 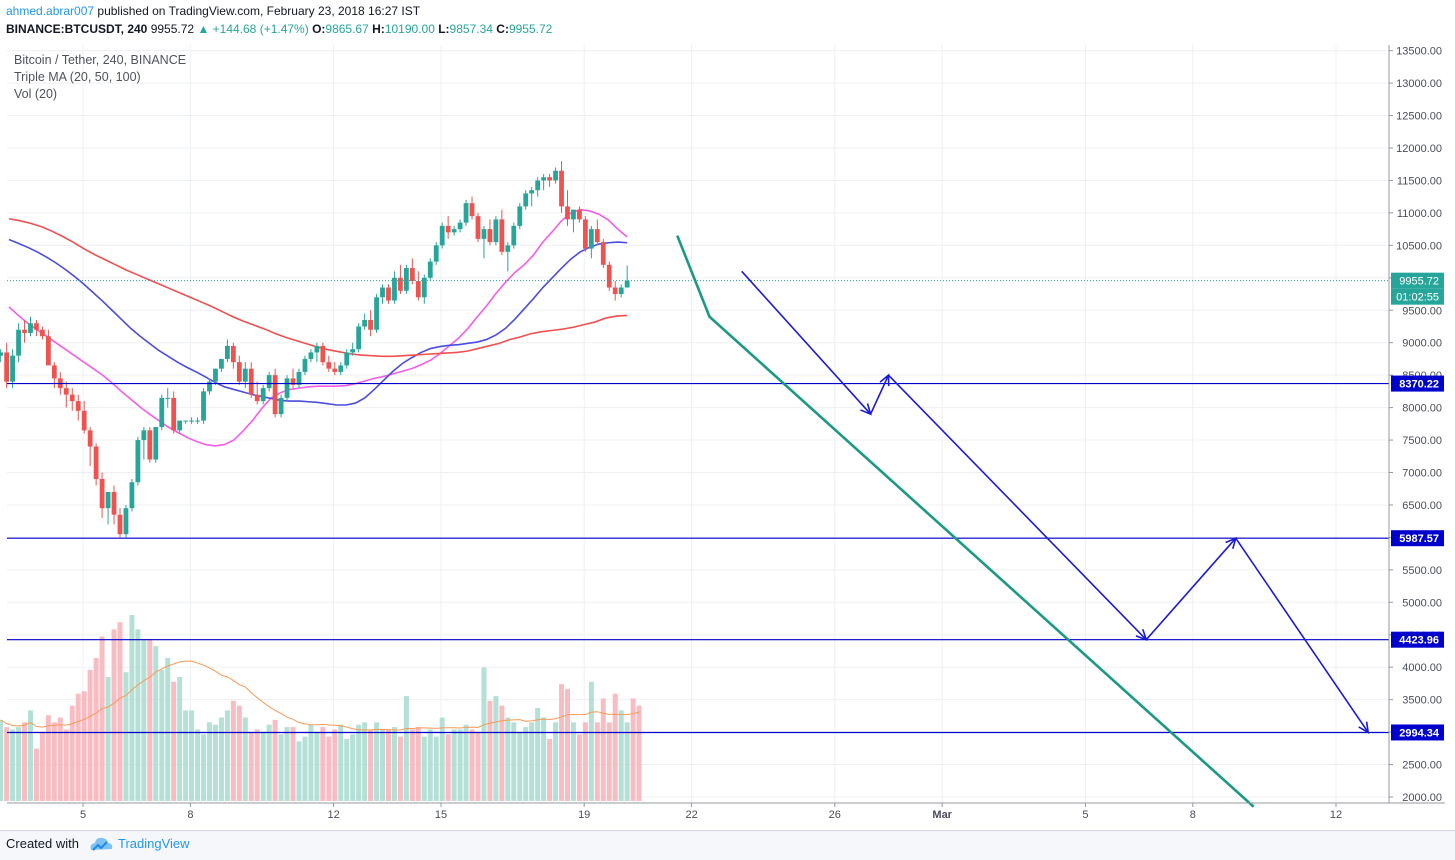 What do you see at coordinates (1085, 815) in the screenshot?
I see `time-tick-label: 5` at bounding box center [1085, 815].